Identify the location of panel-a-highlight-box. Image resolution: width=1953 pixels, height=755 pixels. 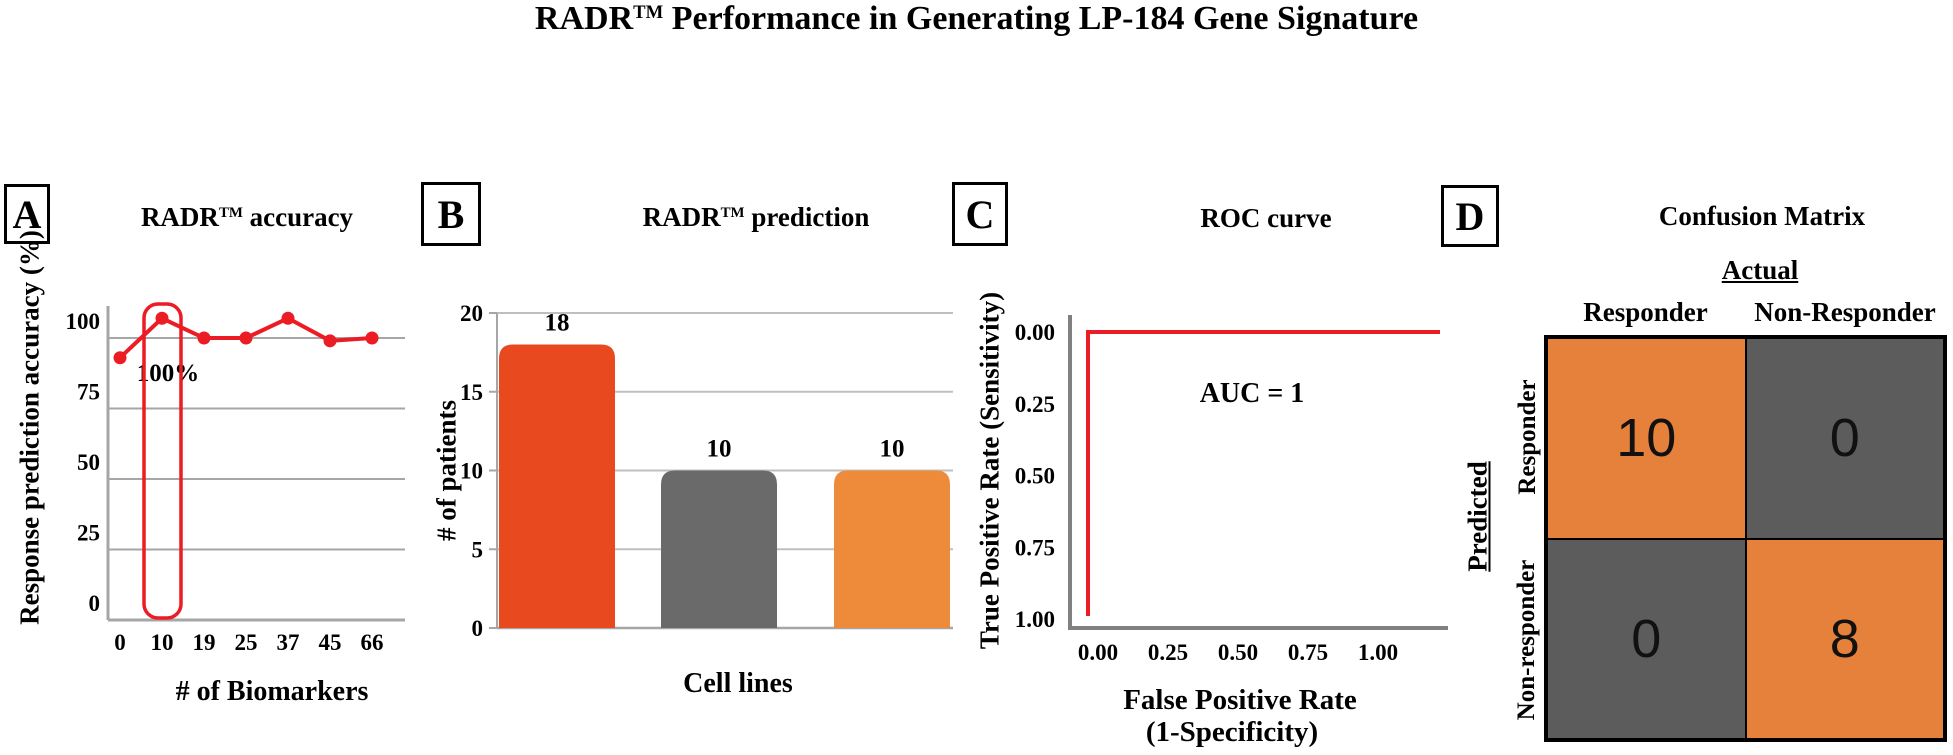
(162, 461).